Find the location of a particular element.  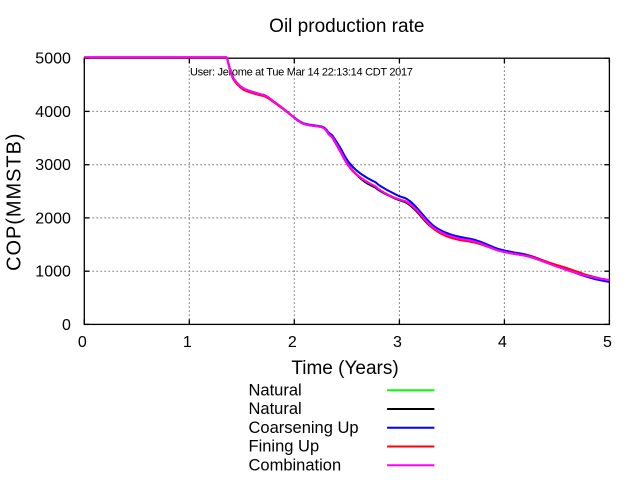

svg-text: 3000 is located at coordinates (53, 165).